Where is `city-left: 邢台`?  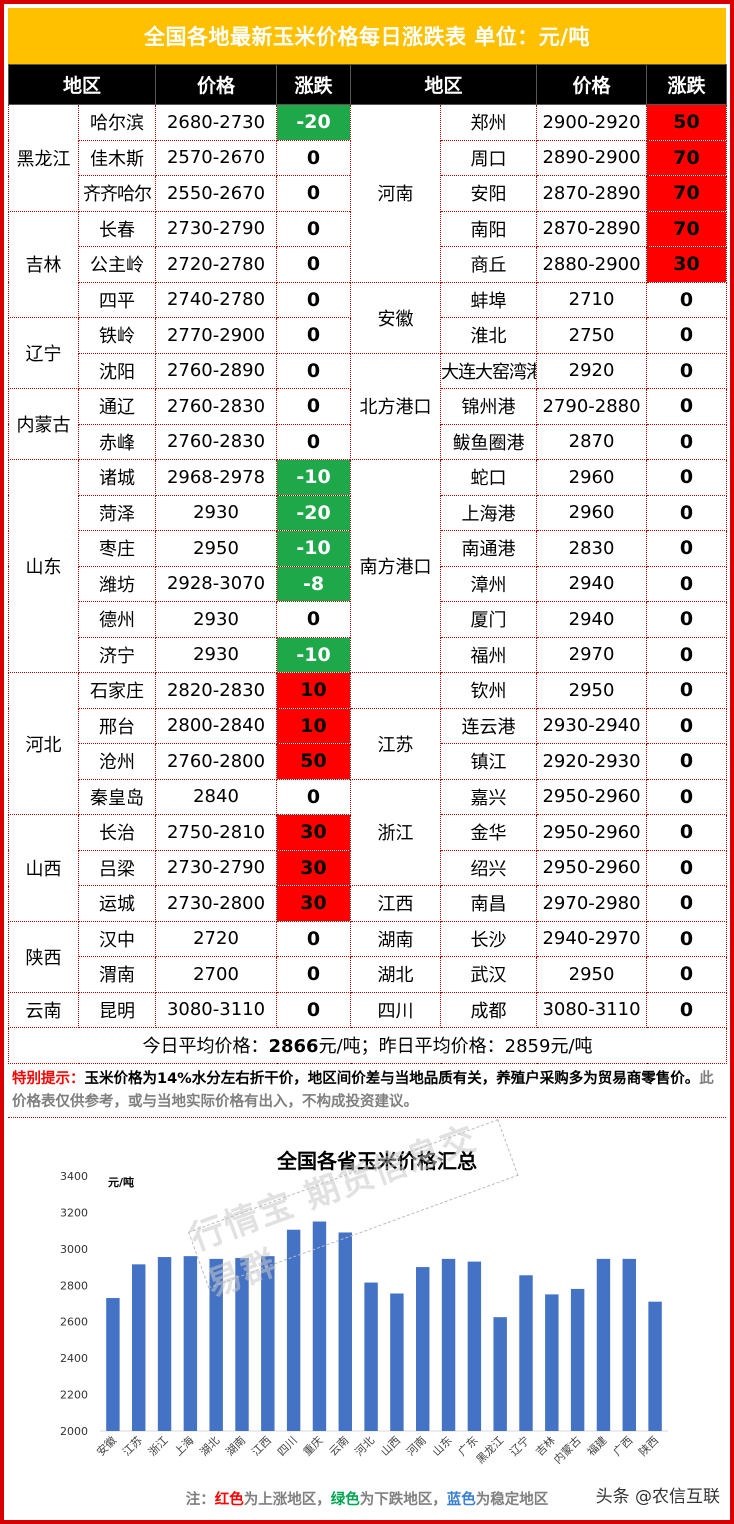
city-left: 邢台 is located at coordinates (117, 725).